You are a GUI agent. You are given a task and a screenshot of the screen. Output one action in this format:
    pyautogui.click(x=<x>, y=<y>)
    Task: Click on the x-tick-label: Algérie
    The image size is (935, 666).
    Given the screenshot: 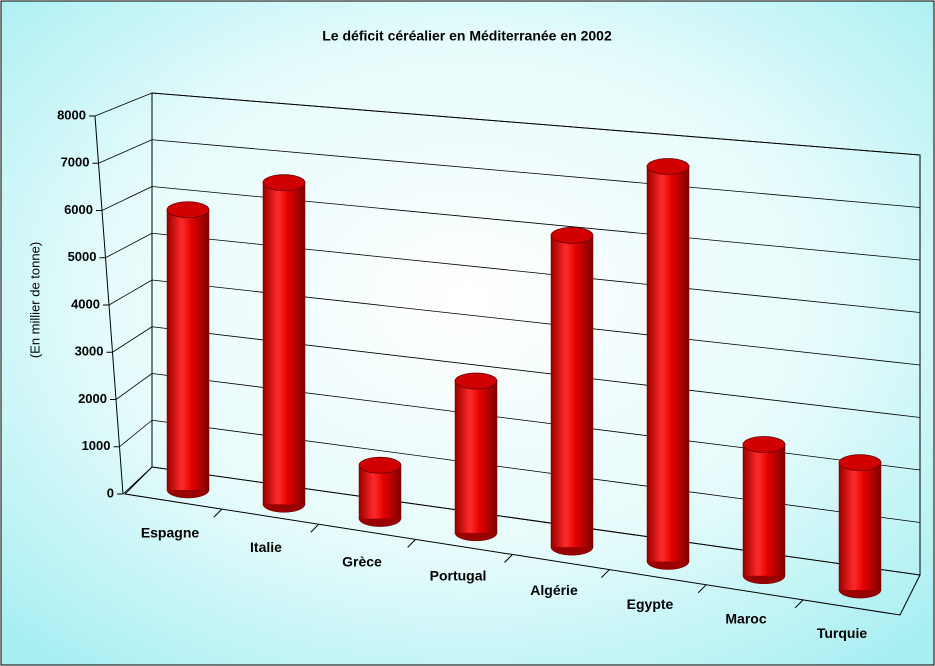 What is the action you would take?
    pyautogui.click(x=554, y=590)
    